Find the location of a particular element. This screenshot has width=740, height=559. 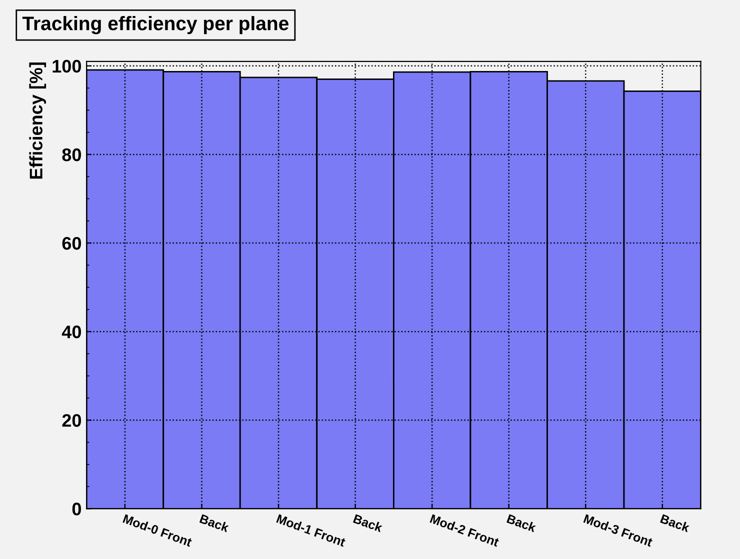

x-tick-label: Mod-0 Front is located at coordinates (157, 530).